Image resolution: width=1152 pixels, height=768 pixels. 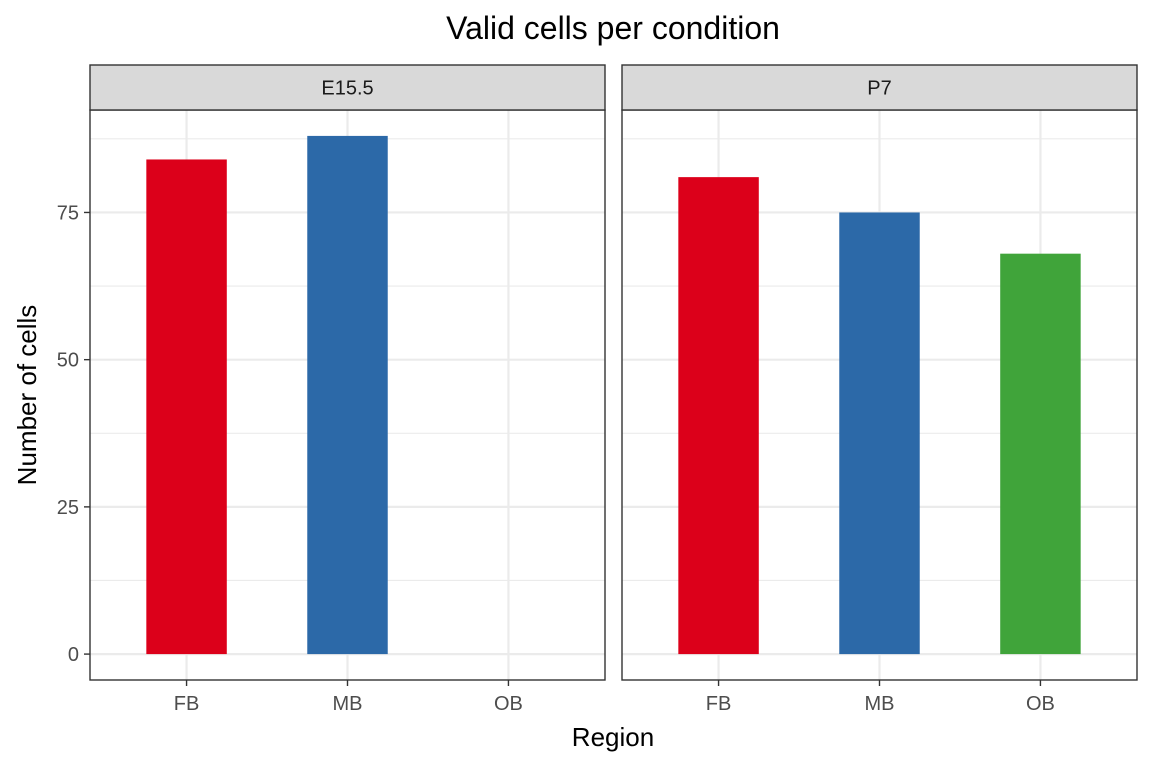 What do you see at coordinates (718, 416) in the screenshot?
I see `bar-P7-FB` at bounding box center [718, 416].